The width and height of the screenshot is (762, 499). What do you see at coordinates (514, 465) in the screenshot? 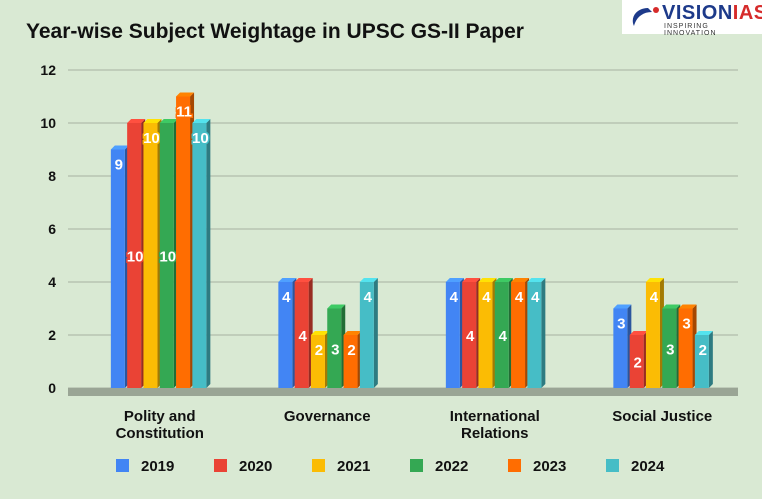
I see `legend-swatch-2023` at bounding box center [514, 465].